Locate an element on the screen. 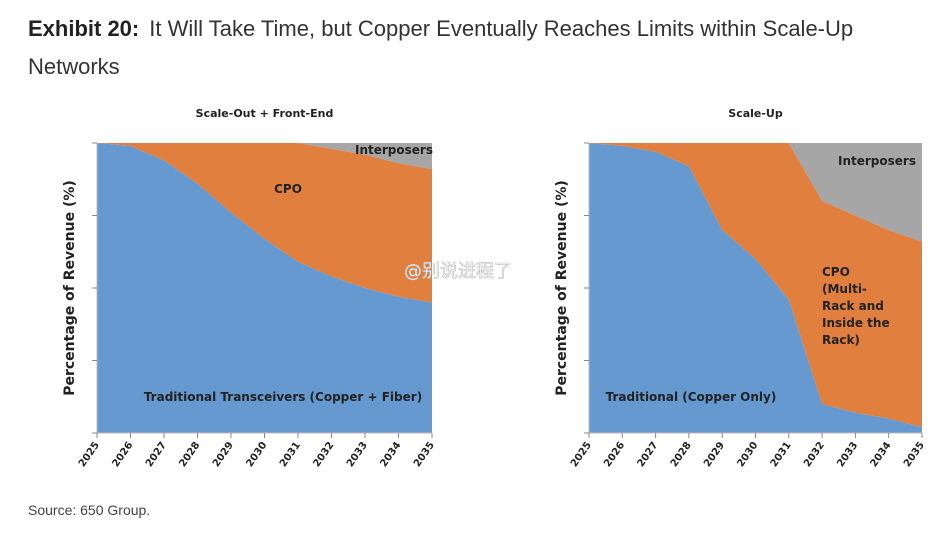  series-label: Traditional (Copper Only) is located at coordinates (691, 397).